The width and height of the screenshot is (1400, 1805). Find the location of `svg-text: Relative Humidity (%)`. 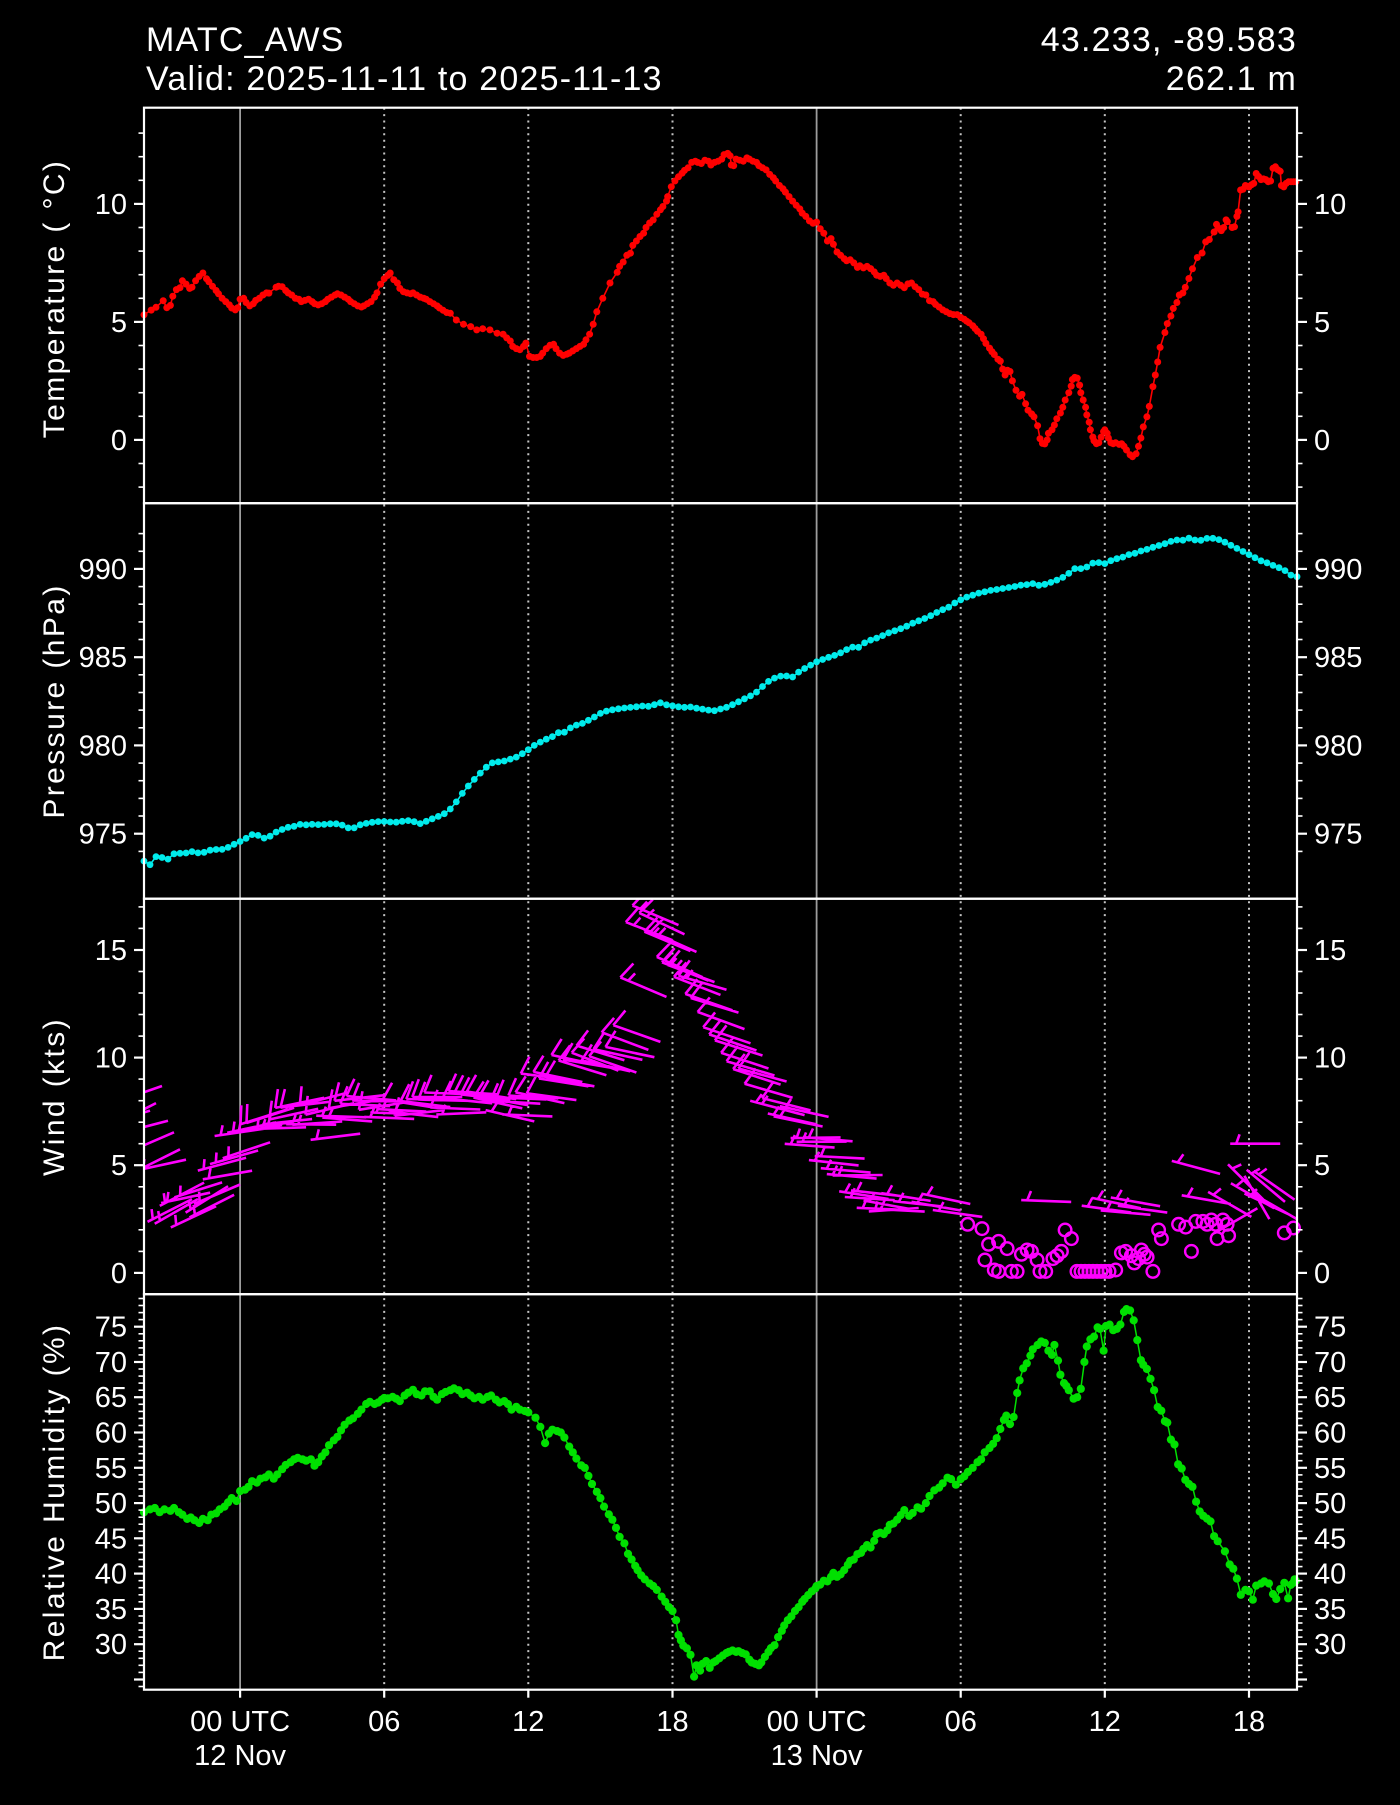

svg-text: Relative Humidity (%) is located at coordinates (54, 1492).